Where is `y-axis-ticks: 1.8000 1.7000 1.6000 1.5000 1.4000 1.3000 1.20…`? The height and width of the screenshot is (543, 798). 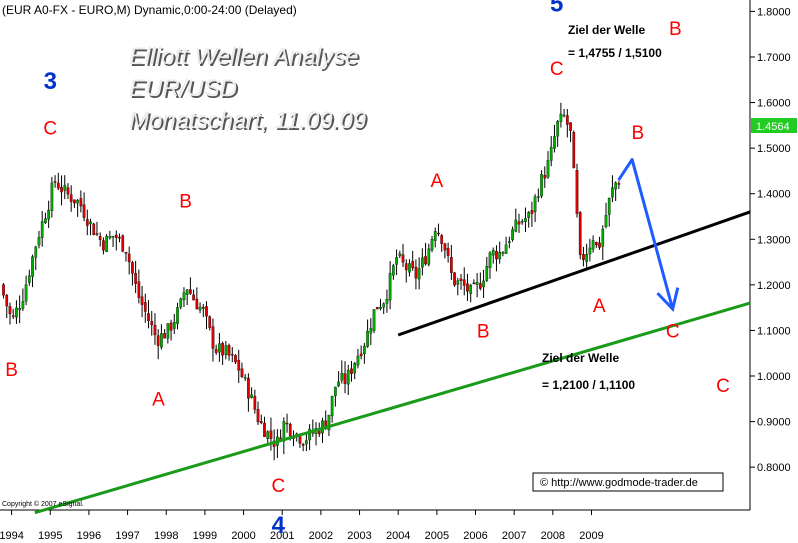 y-axis-ticks: 1.8000 1.7000 1.6000 1.5000 1.4000 1.3000 1.20… is located at coordinates (770, 240).